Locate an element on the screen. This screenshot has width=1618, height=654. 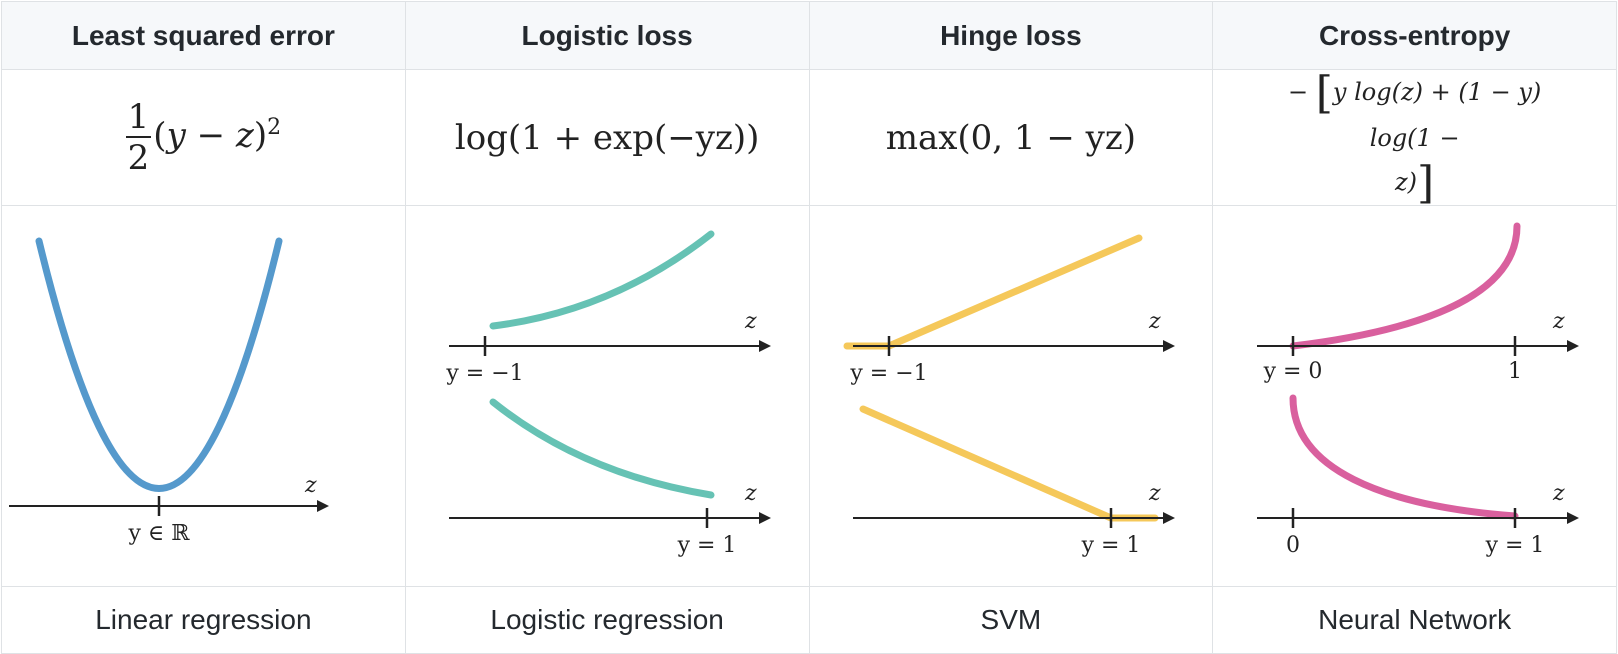
fraction-numerator: 1 is located at coordinates (138, 117).